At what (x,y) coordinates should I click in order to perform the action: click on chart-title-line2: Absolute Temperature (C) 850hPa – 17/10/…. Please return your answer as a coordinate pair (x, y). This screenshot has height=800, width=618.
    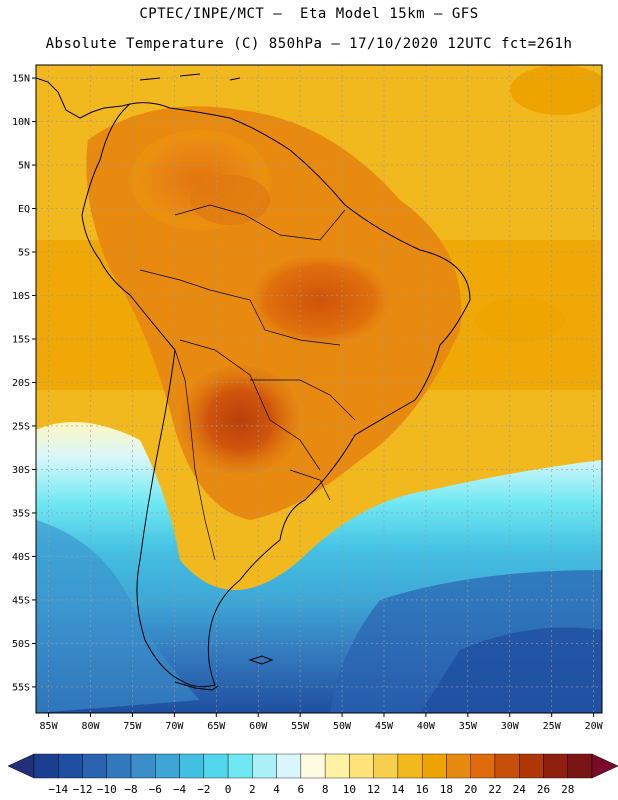
    Looking at the image, I should click on (309, 44).